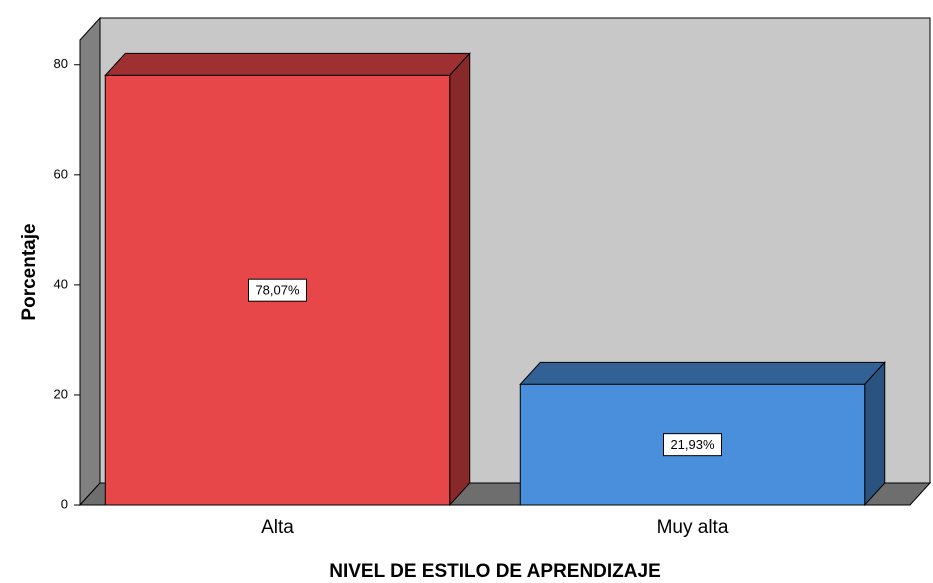  Describe the element at coordinates (277, 527) in the screenshot. I see `x-tick-label: Alta` at that location.